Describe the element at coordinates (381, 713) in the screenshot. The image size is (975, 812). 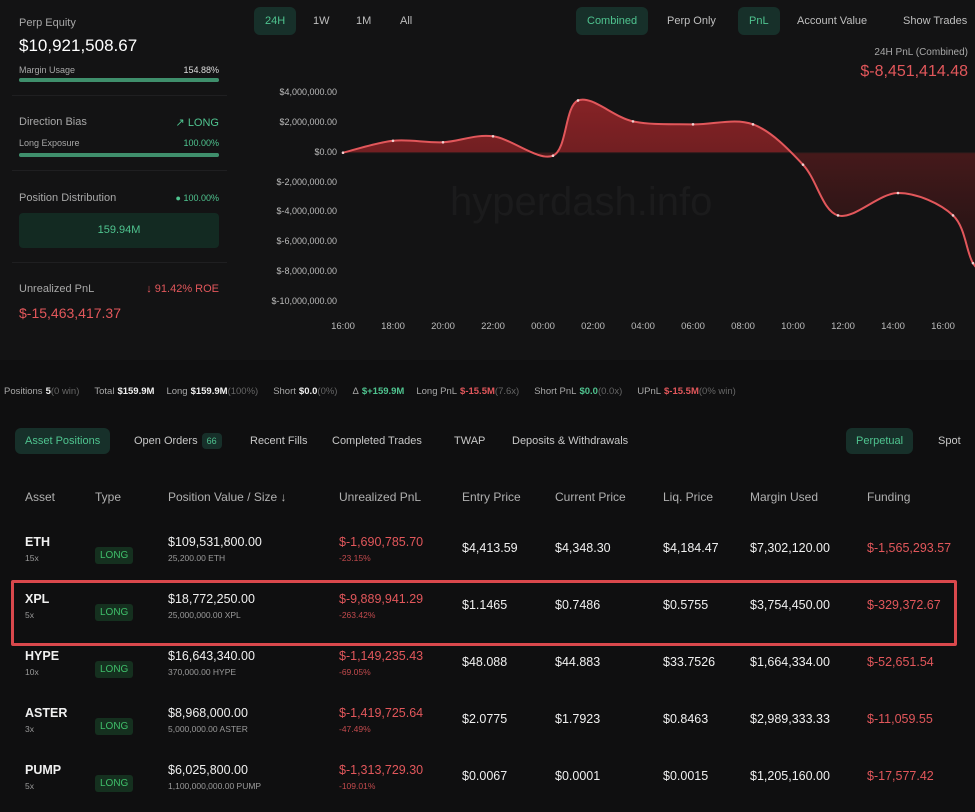
I see `unrealized-pnl: $-1,419,725.64` at that location.